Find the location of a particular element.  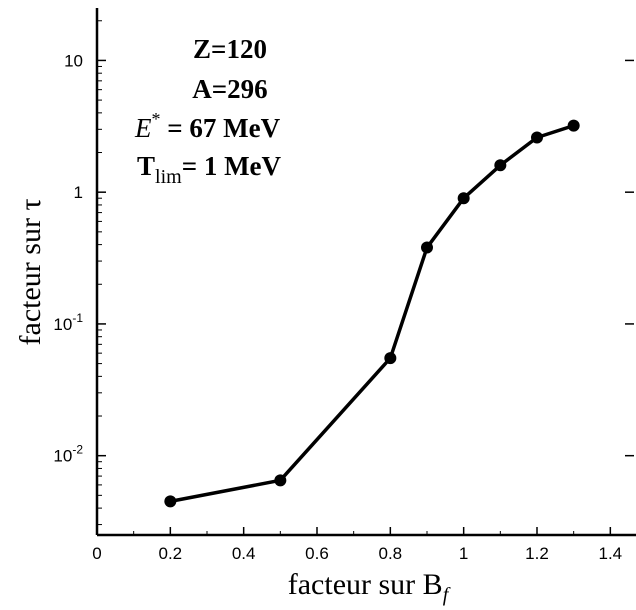

y-tick-label-1: 1 is located at coordinates (78, 192).